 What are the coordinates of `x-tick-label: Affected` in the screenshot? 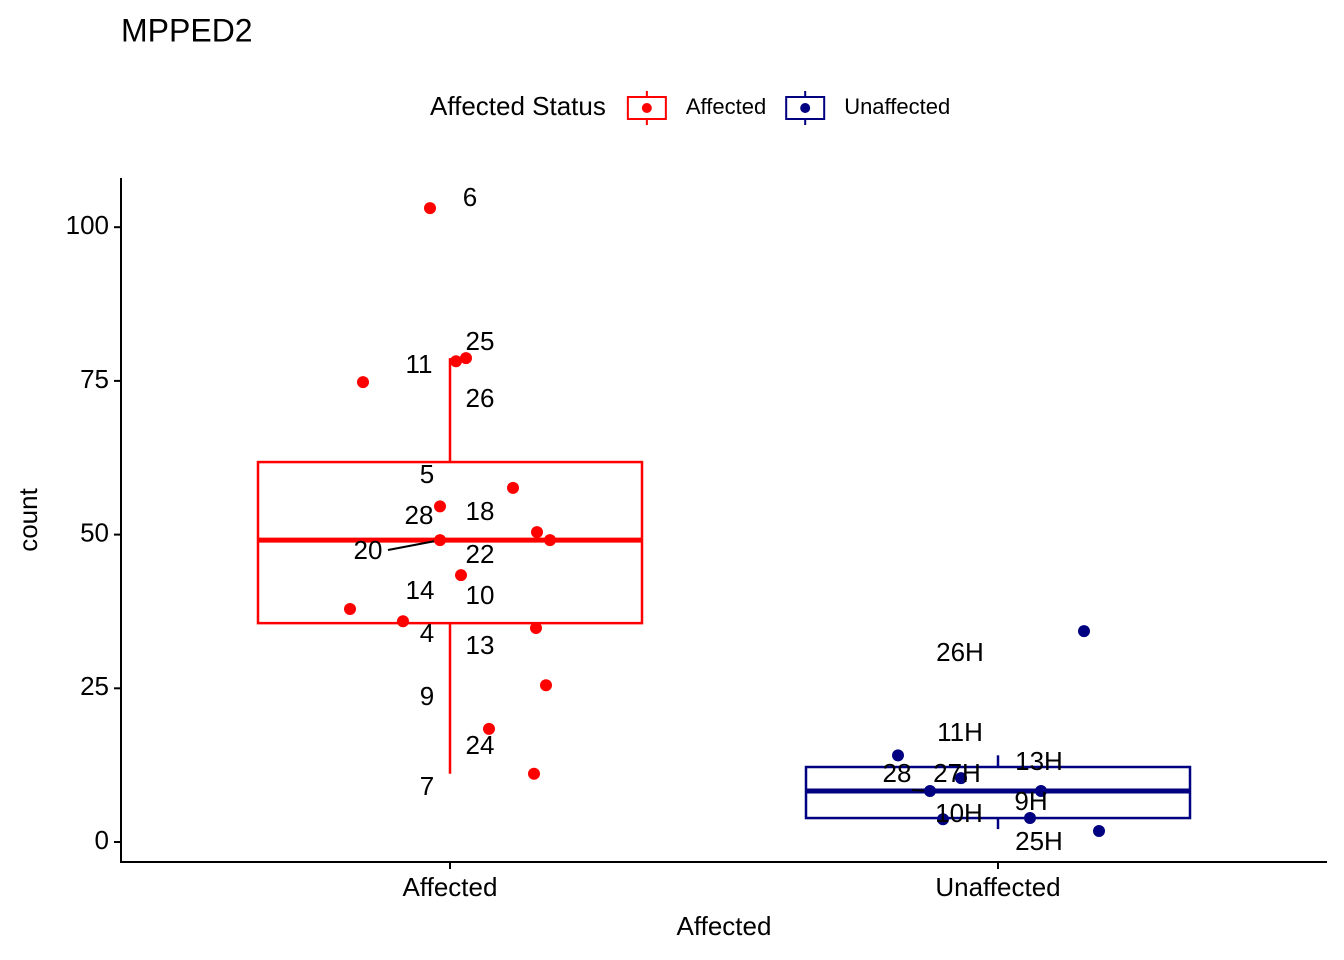 It's located at (450, 887).